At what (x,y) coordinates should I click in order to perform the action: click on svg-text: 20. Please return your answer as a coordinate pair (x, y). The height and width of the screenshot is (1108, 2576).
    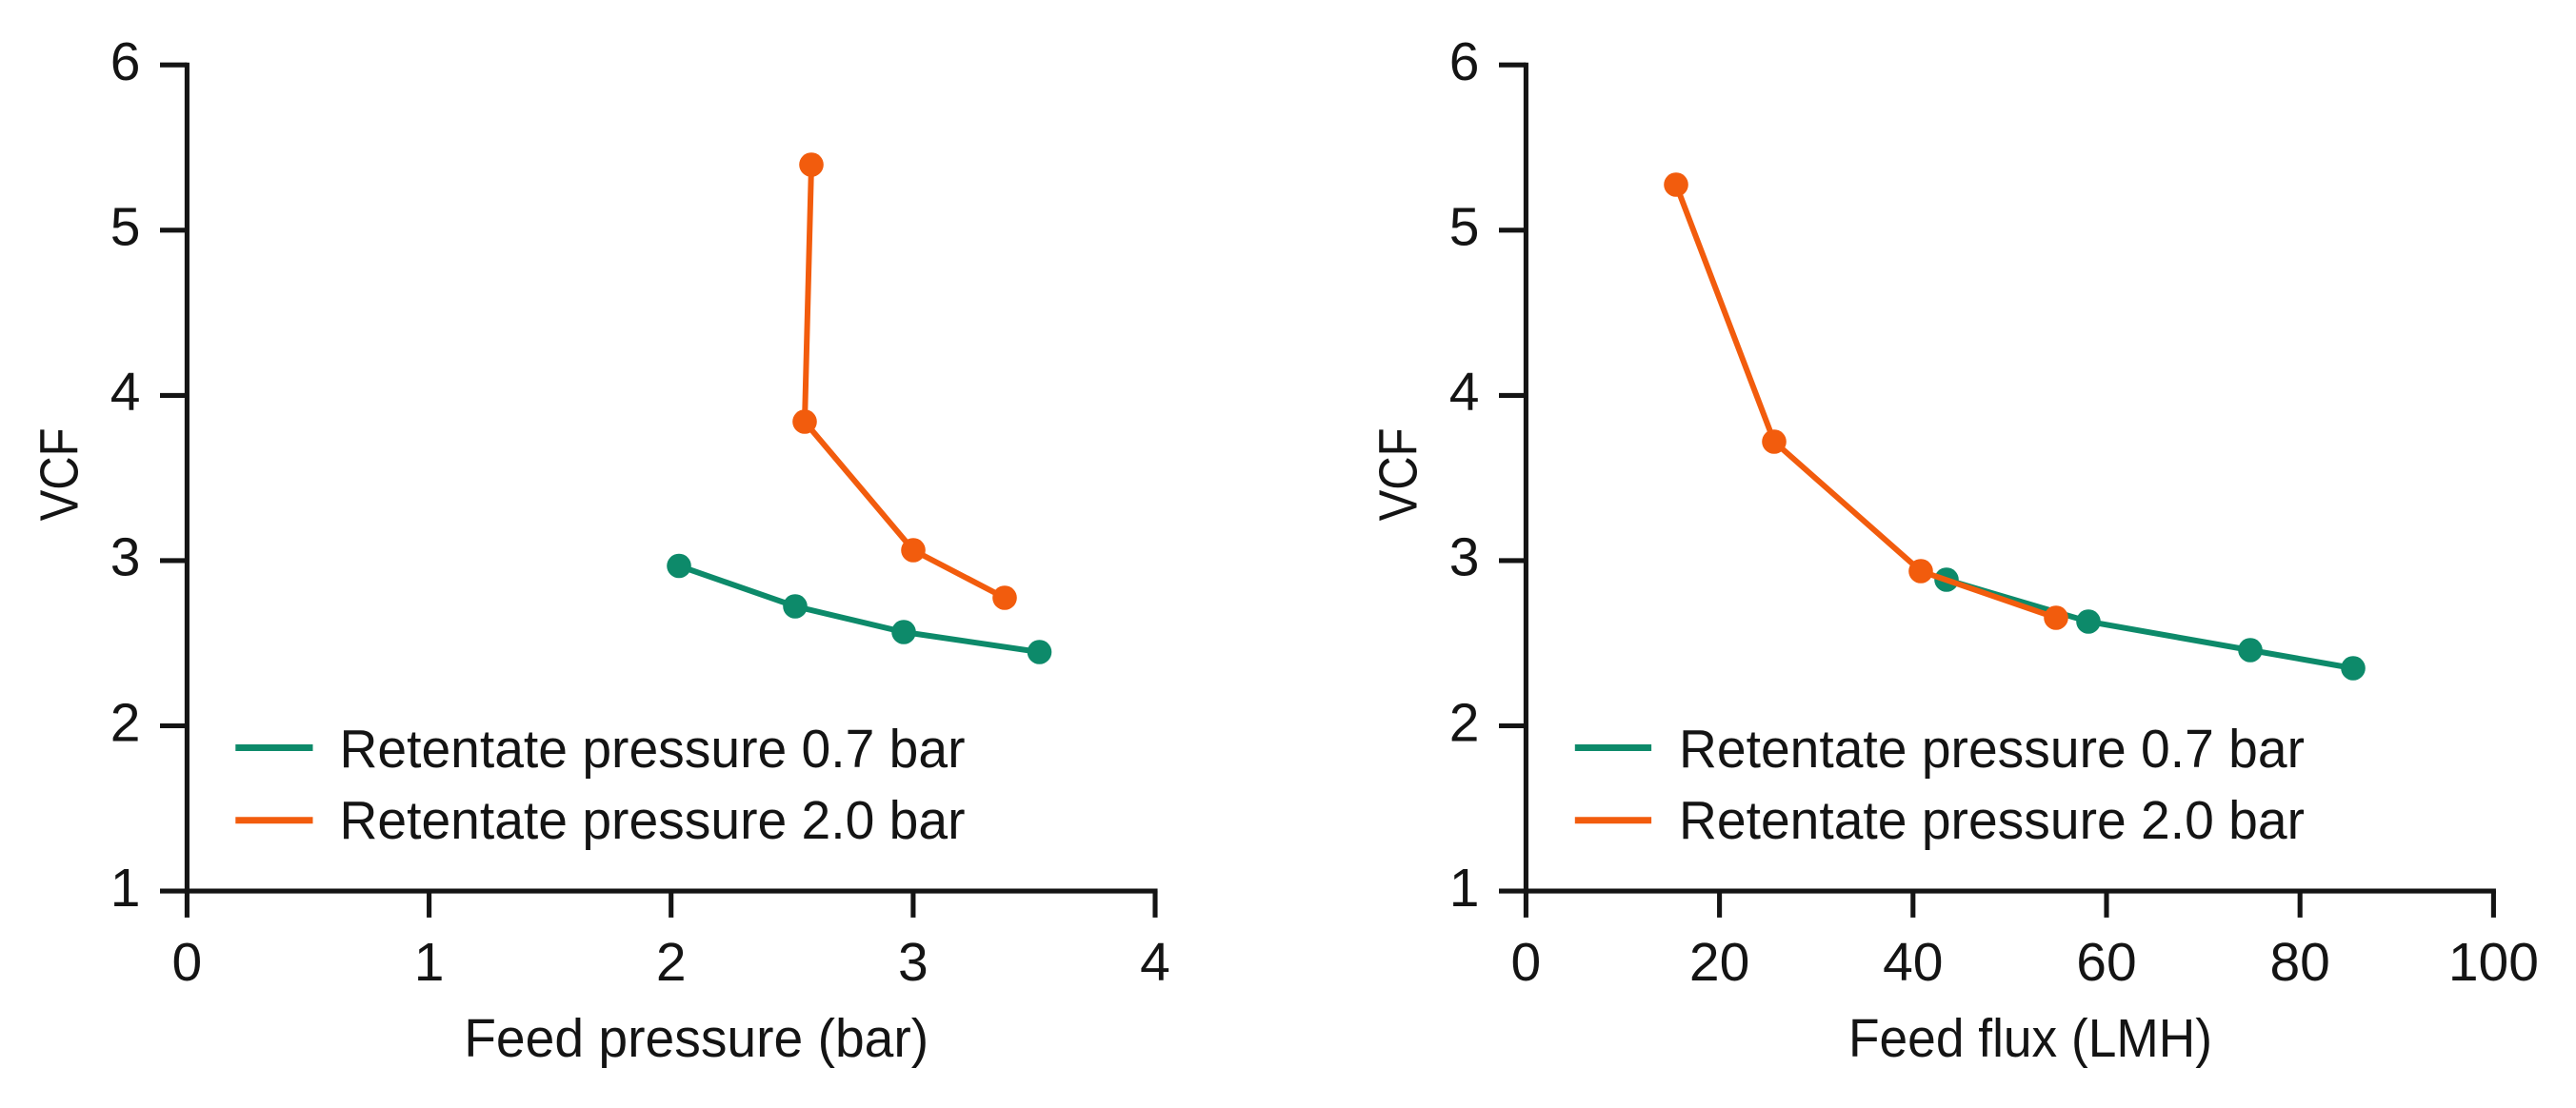
    Looking at the image, I should click on (1719, 962).